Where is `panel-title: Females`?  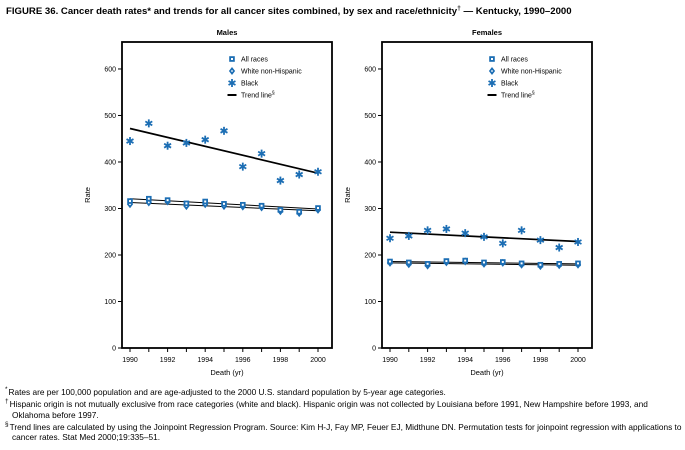 panel-title: Females is located at coordinates (487, 32).